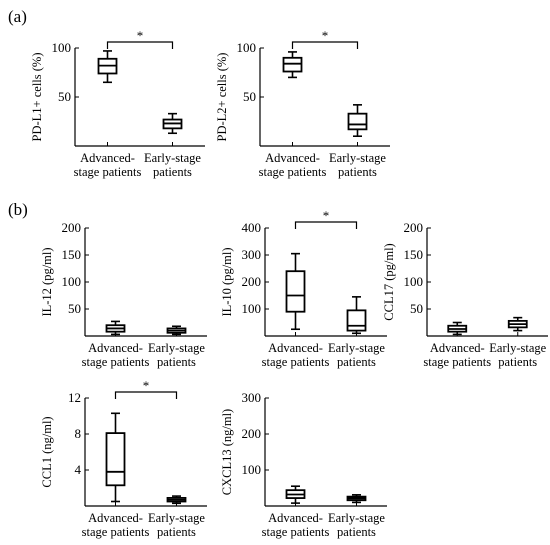 The image size is (550, 545). Describe the element at coordinates (74, 397) in the screenshot. I see `y-tick-label: 12` at that location.